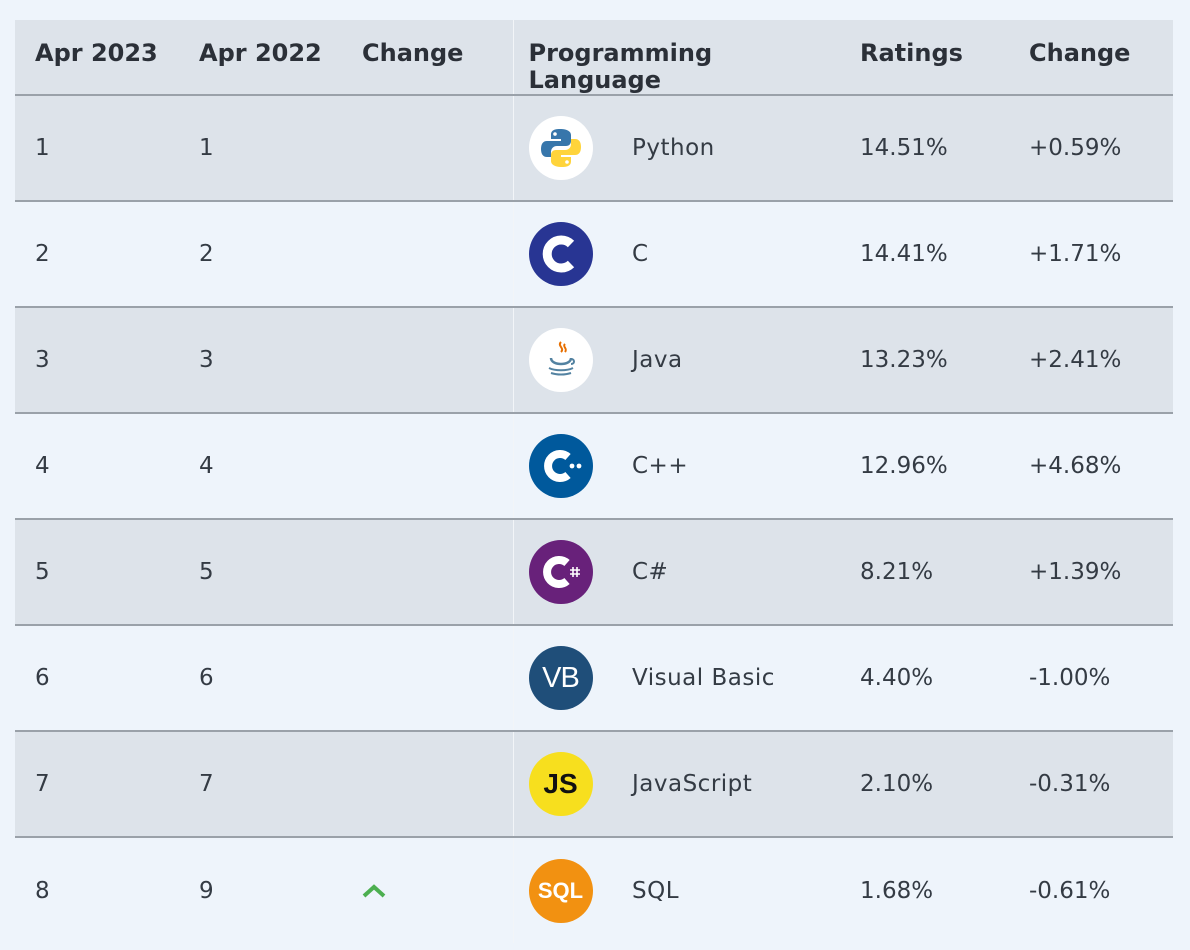  I want to click on rating-value: 1.68%, so click(924, 890).